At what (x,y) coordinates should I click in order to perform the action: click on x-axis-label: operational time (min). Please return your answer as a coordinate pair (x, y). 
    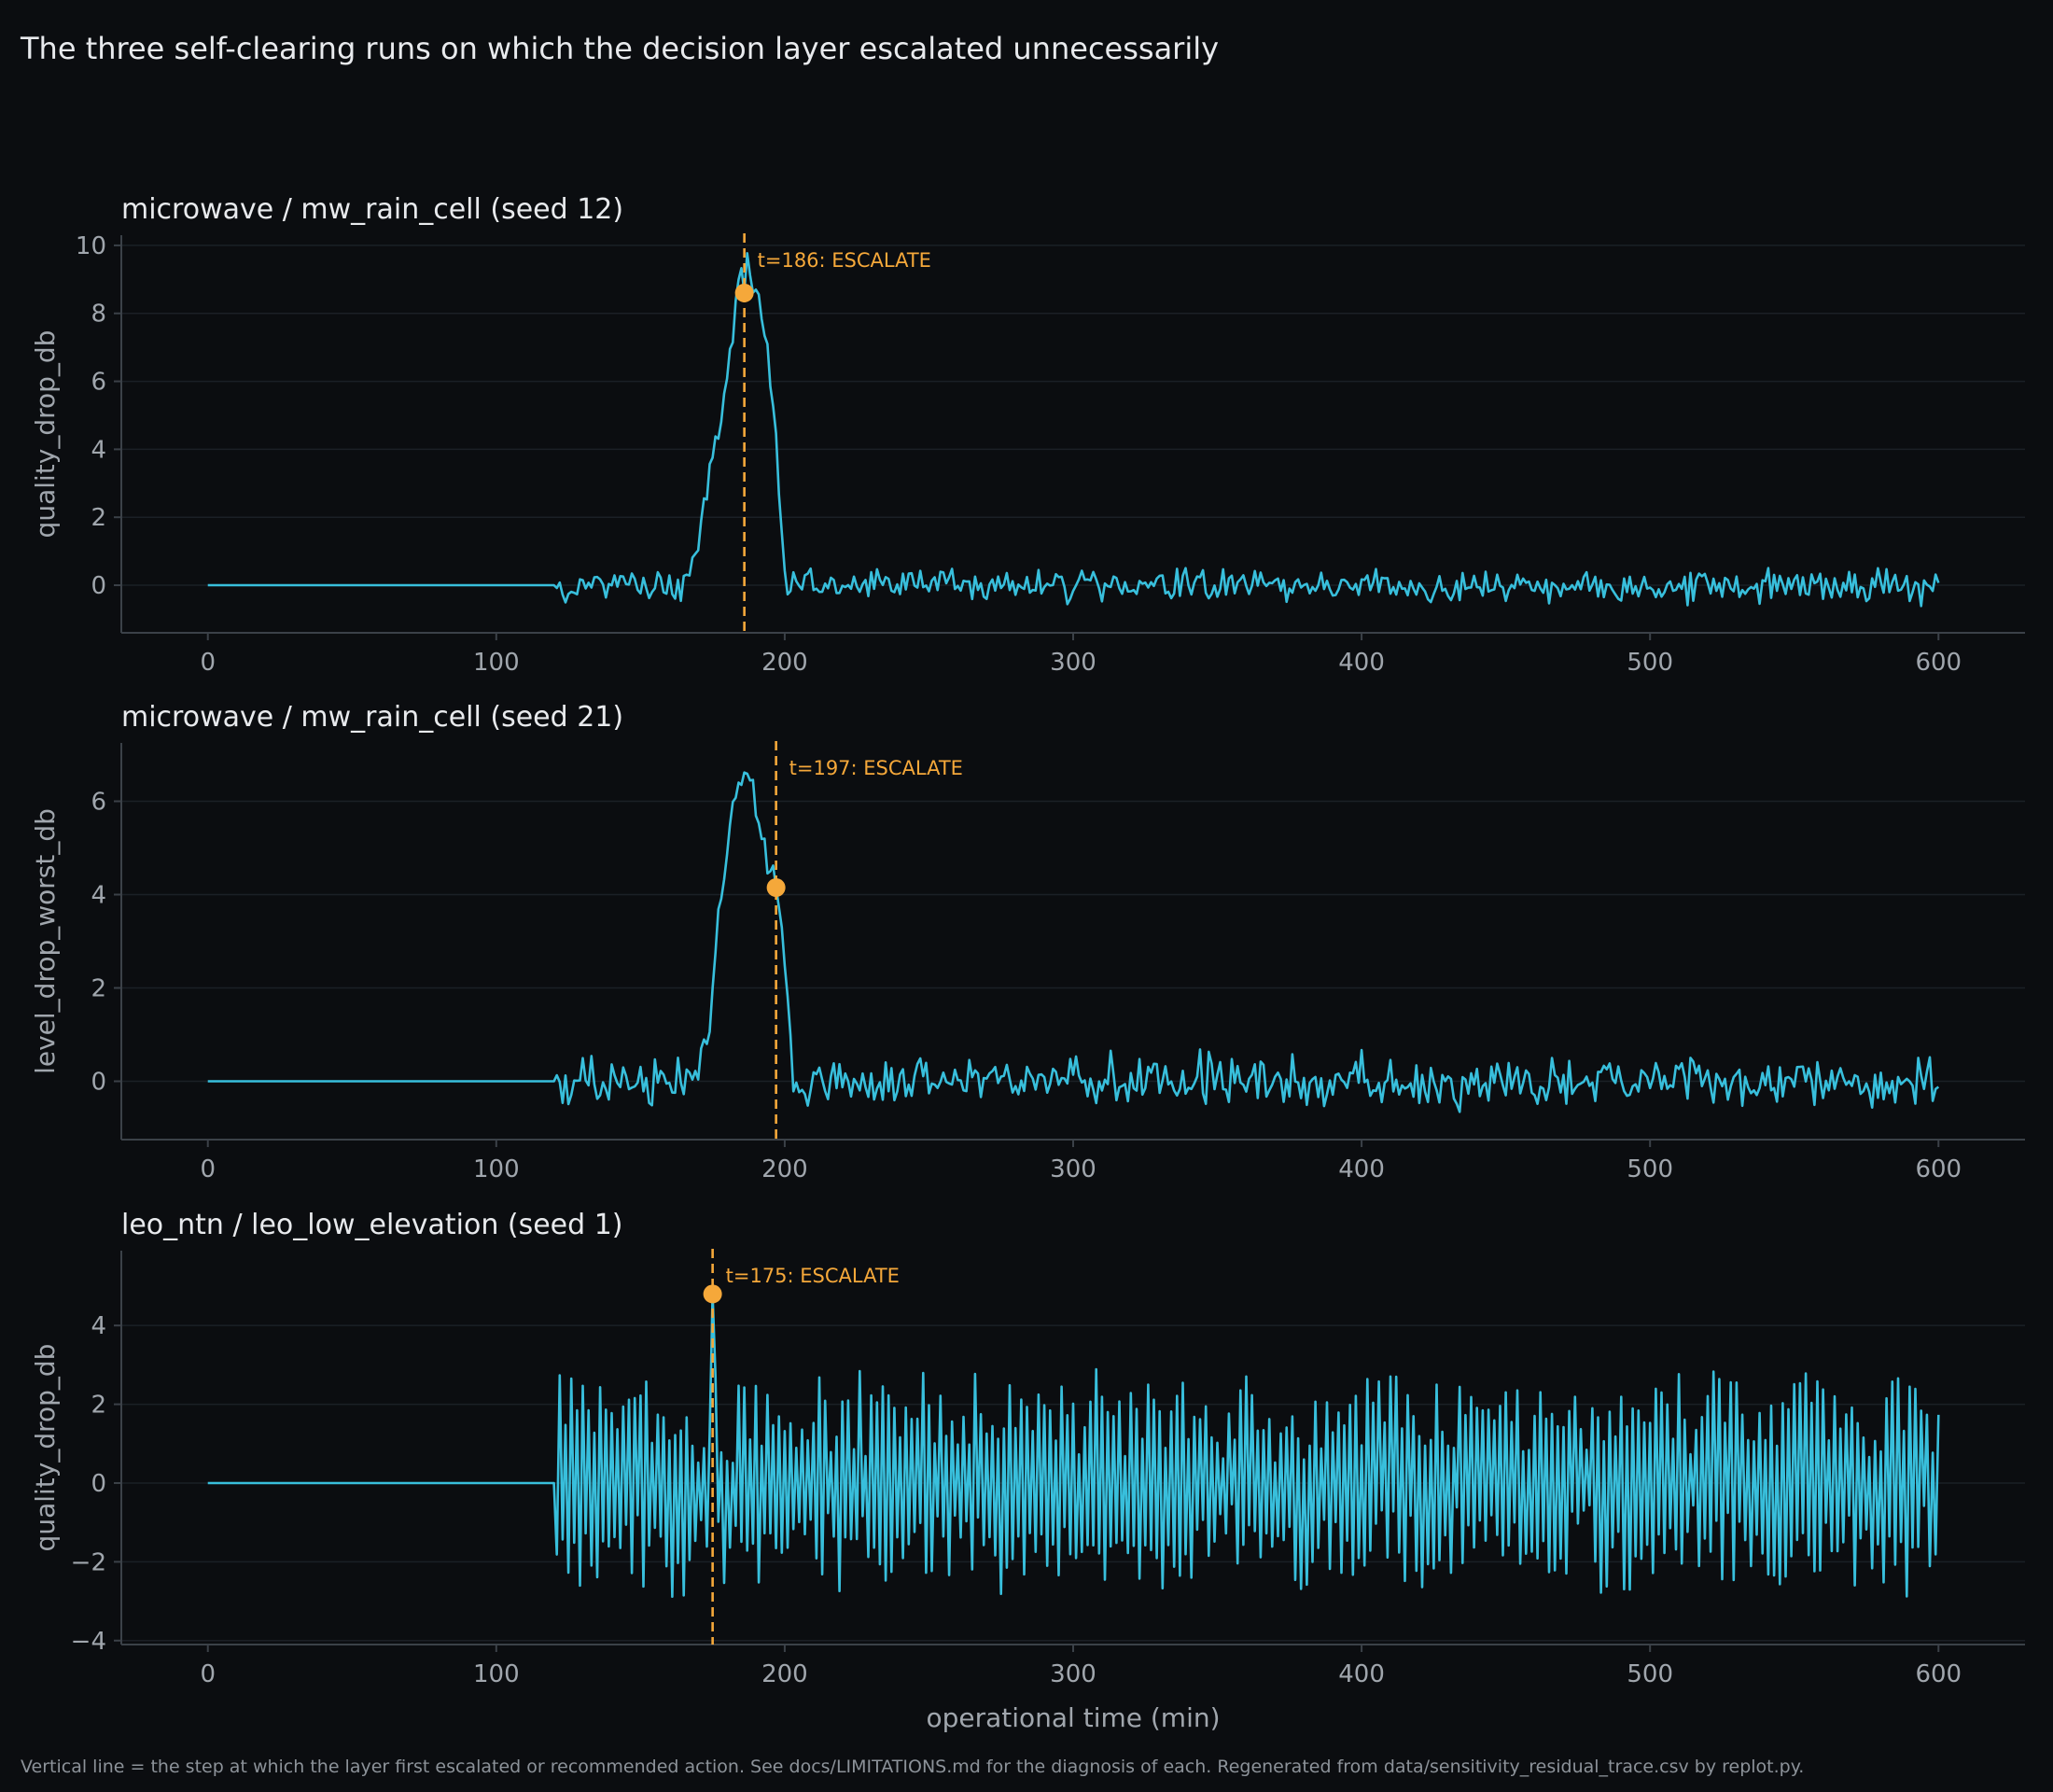
    Looking at the image, I should click on (1073, 1717).